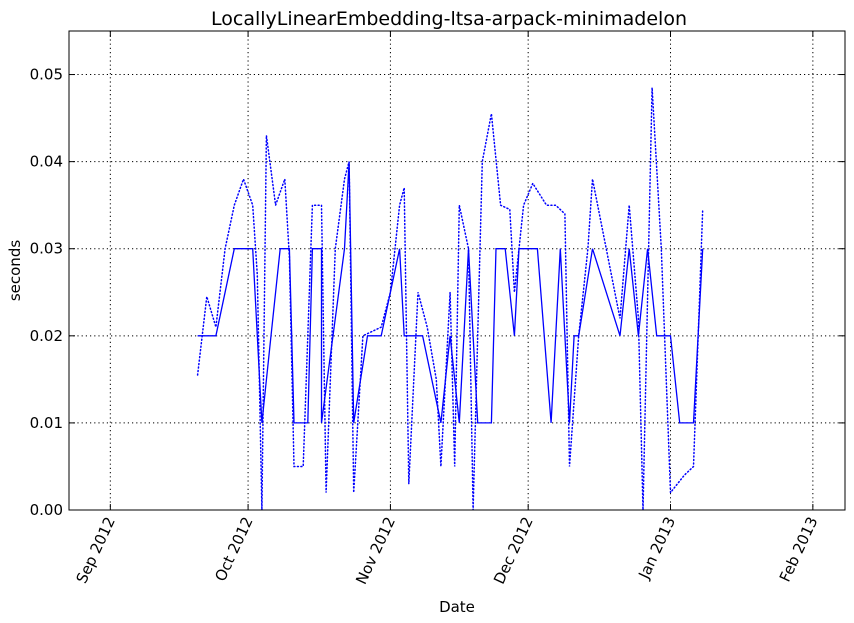  What do you see at coordinates (457, 607) in the screenshot?
I see `x-axis-label: Date` at bounding box center [457, 607].